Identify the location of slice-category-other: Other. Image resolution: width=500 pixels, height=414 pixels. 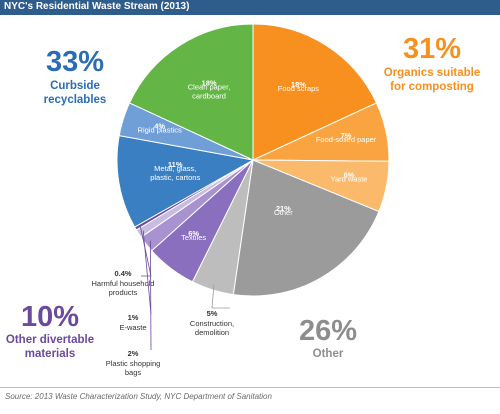
(283, 212).